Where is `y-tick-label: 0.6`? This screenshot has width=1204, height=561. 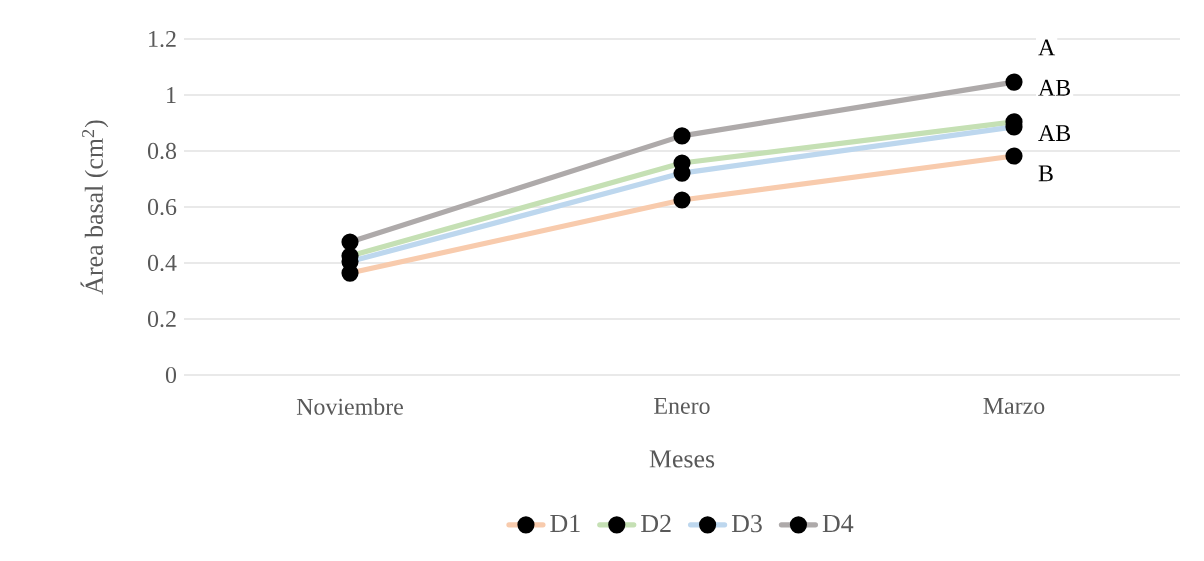
y-tick-label: 0.6 is located at coordinates (162, 207).